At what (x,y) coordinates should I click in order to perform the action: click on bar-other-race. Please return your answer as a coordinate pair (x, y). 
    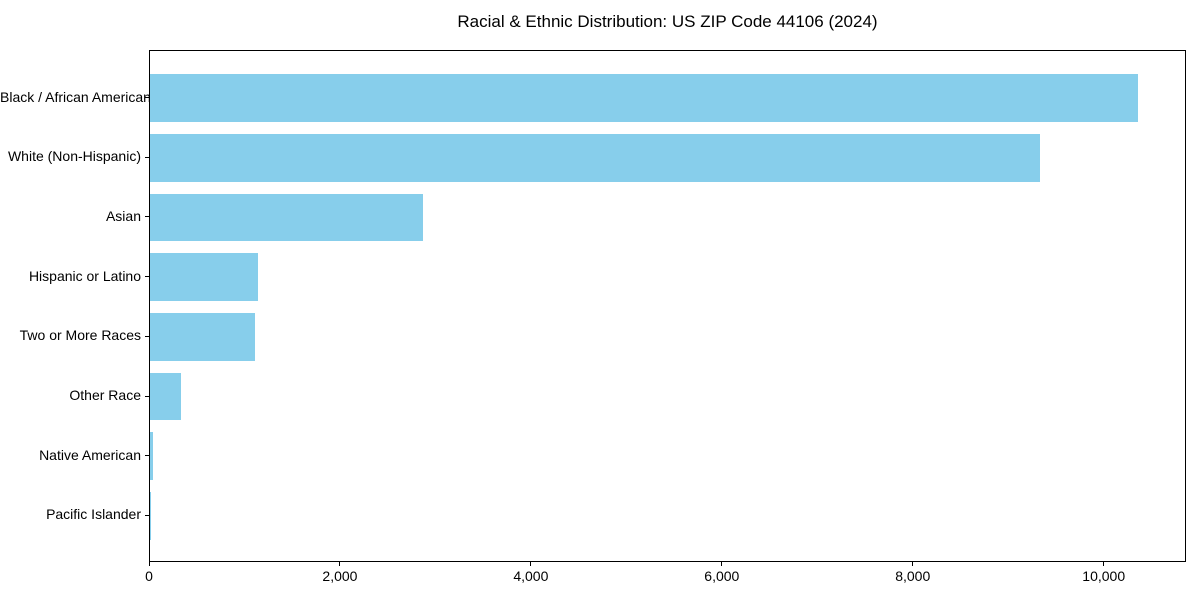
    Looking at the image, I should click on (166, 396).